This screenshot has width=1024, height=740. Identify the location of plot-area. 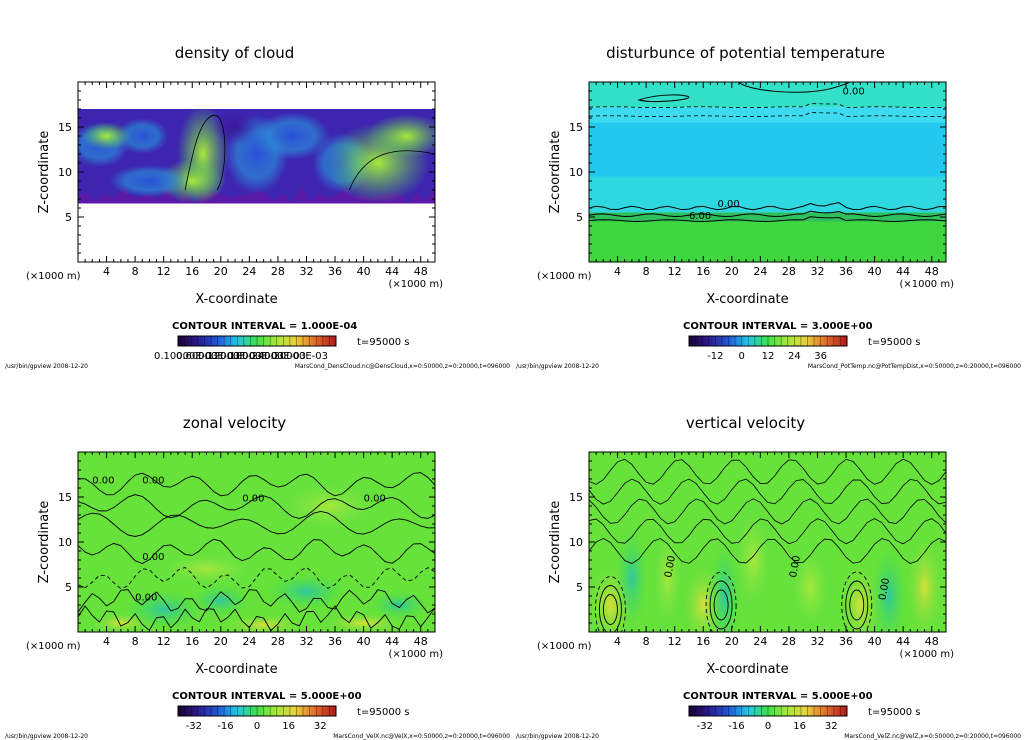
(256, 154).